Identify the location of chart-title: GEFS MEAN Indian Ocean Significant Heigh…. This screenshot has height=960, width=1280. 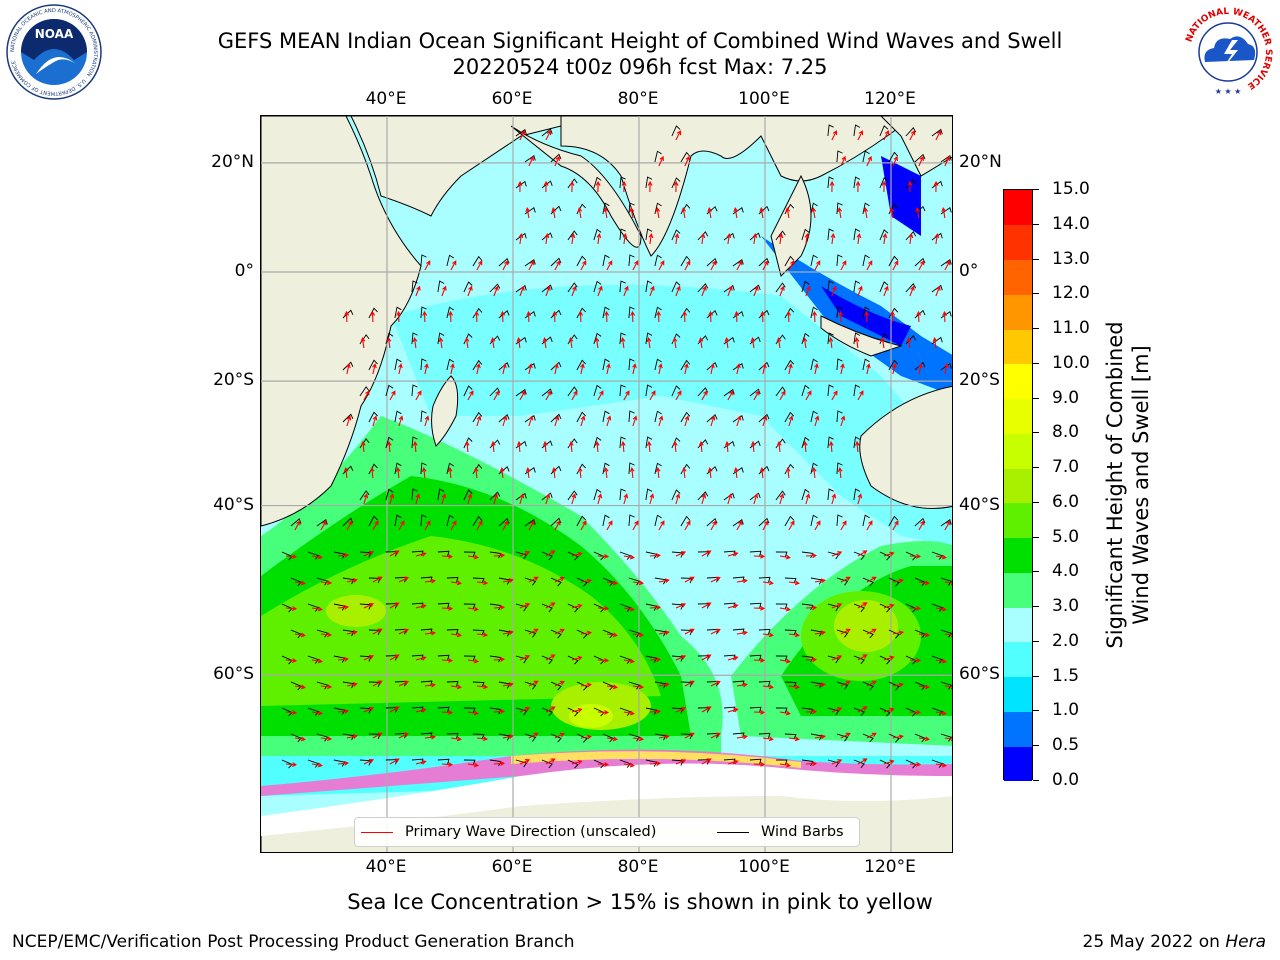
(640, 41).